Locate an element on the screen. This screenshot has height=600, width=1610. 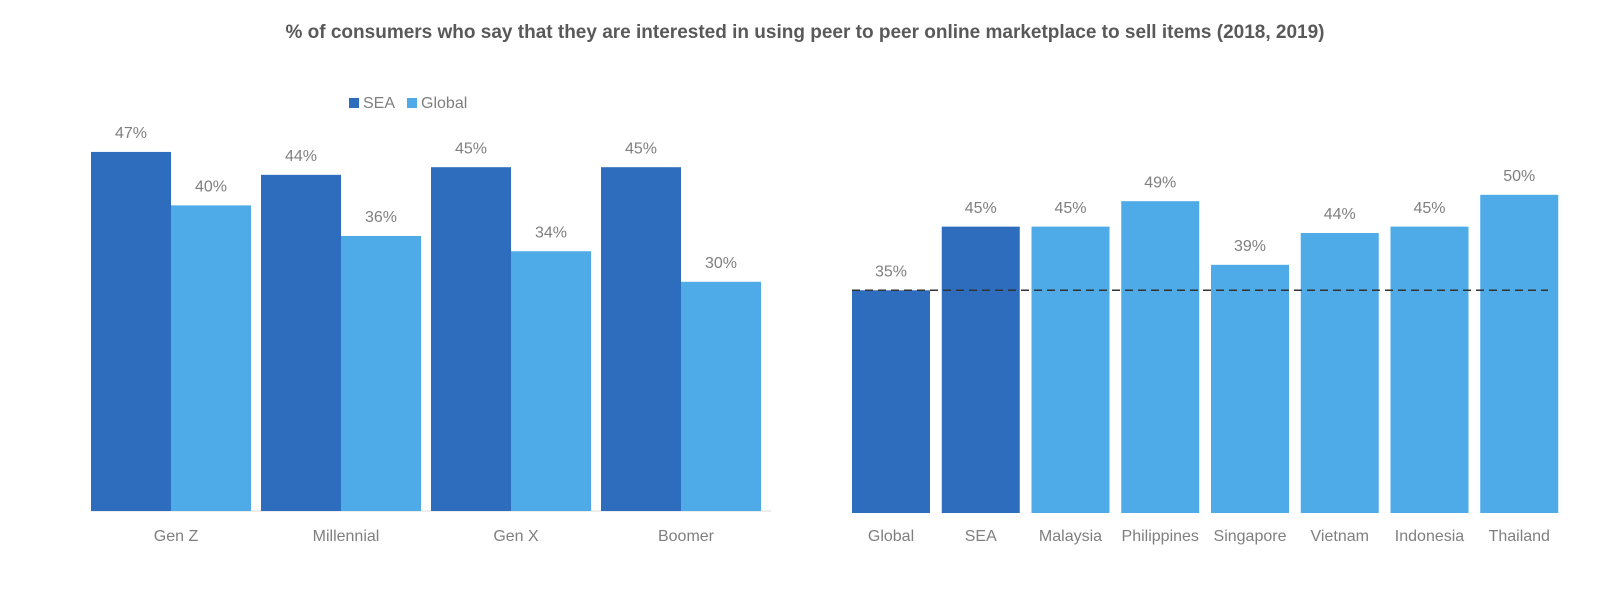
x-tick-label: Malaysia is located at coordinates (1070, 536).